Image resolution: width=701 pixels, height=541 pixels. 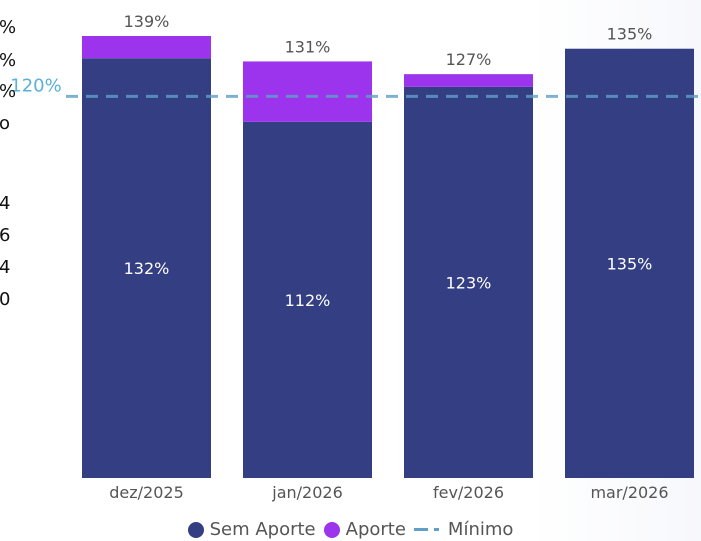 I want to click on legend-item-minimo: Mínimo, so click(x=463, y=529).